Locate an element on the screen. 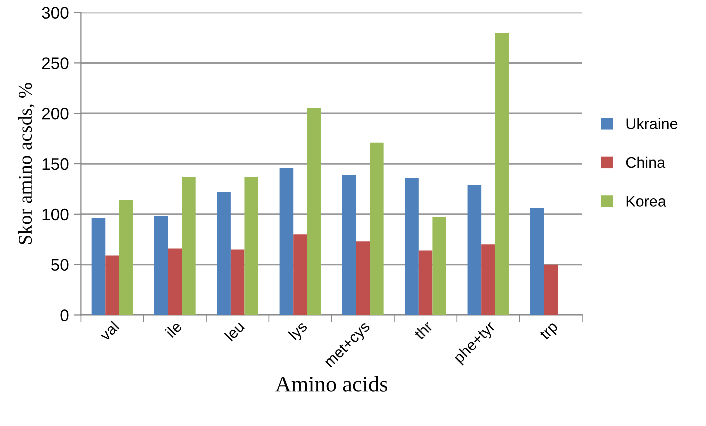 The width and height of the screenshot is (706, 426). legend-label: Korea is located at coordinates (646, 201).